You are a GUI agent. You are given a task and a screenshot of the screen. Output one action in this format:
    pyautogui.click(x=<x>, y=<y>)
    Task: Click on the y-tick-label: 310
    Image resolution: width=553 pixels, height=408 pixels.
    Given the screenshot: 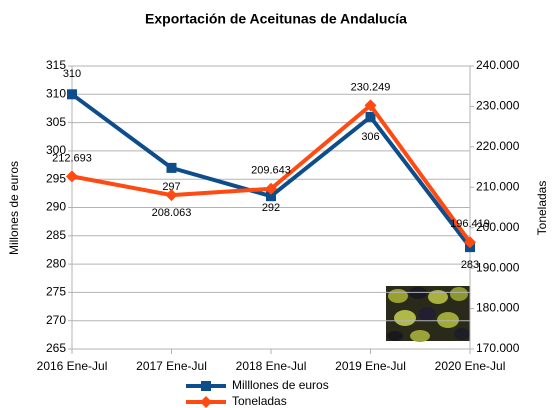 What is the action you would take?
    pyautogui.click(x=56, y=93)
    